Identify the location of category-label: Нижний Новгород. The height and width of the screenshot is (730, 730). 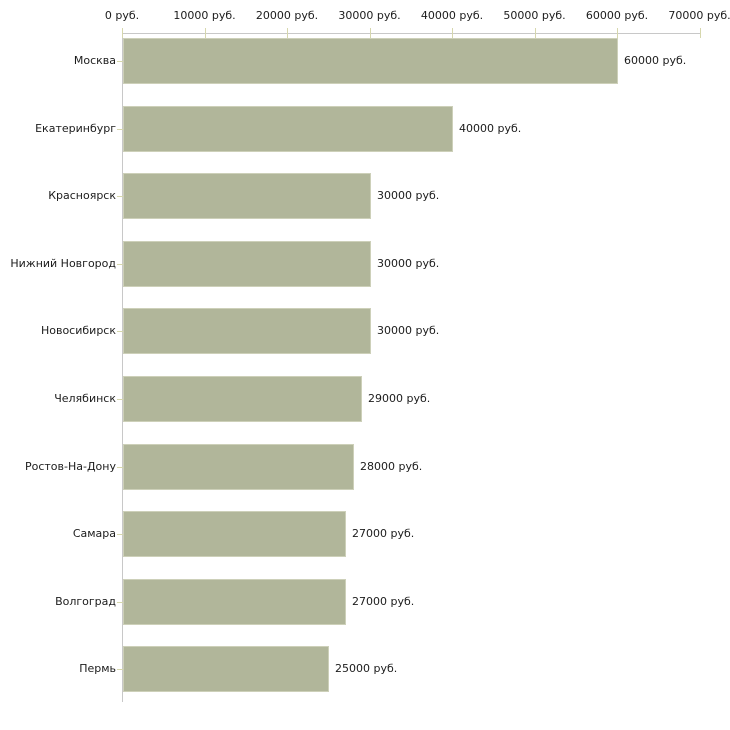
(63, 263).